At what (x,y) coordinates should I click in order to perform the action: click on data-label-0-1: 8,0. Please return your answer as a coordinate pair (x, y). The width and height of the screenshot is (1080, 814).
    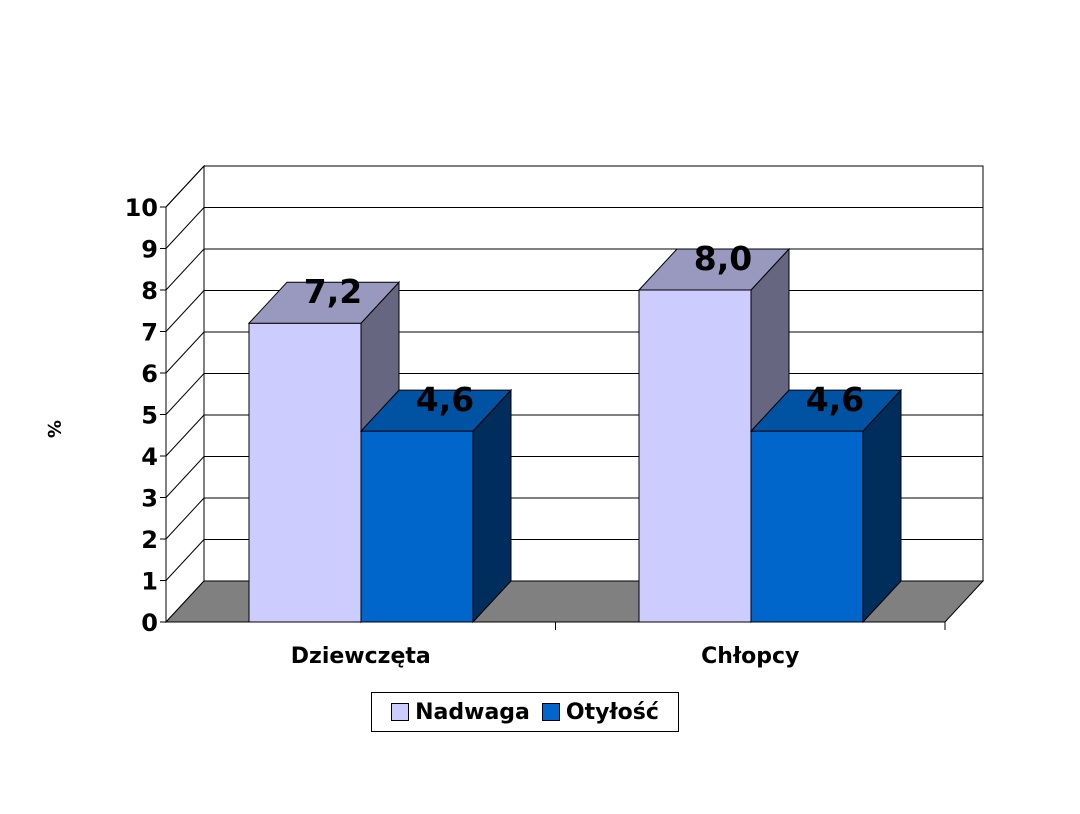
    Looking at the image, I should click on (723, 258).